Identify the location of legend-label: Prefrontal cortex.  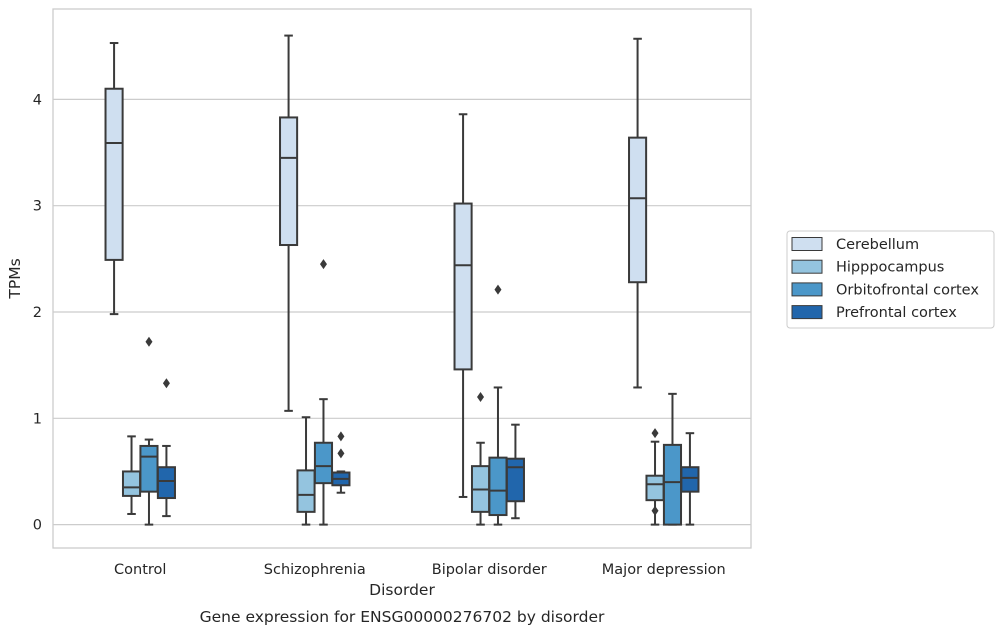
(896, 313).